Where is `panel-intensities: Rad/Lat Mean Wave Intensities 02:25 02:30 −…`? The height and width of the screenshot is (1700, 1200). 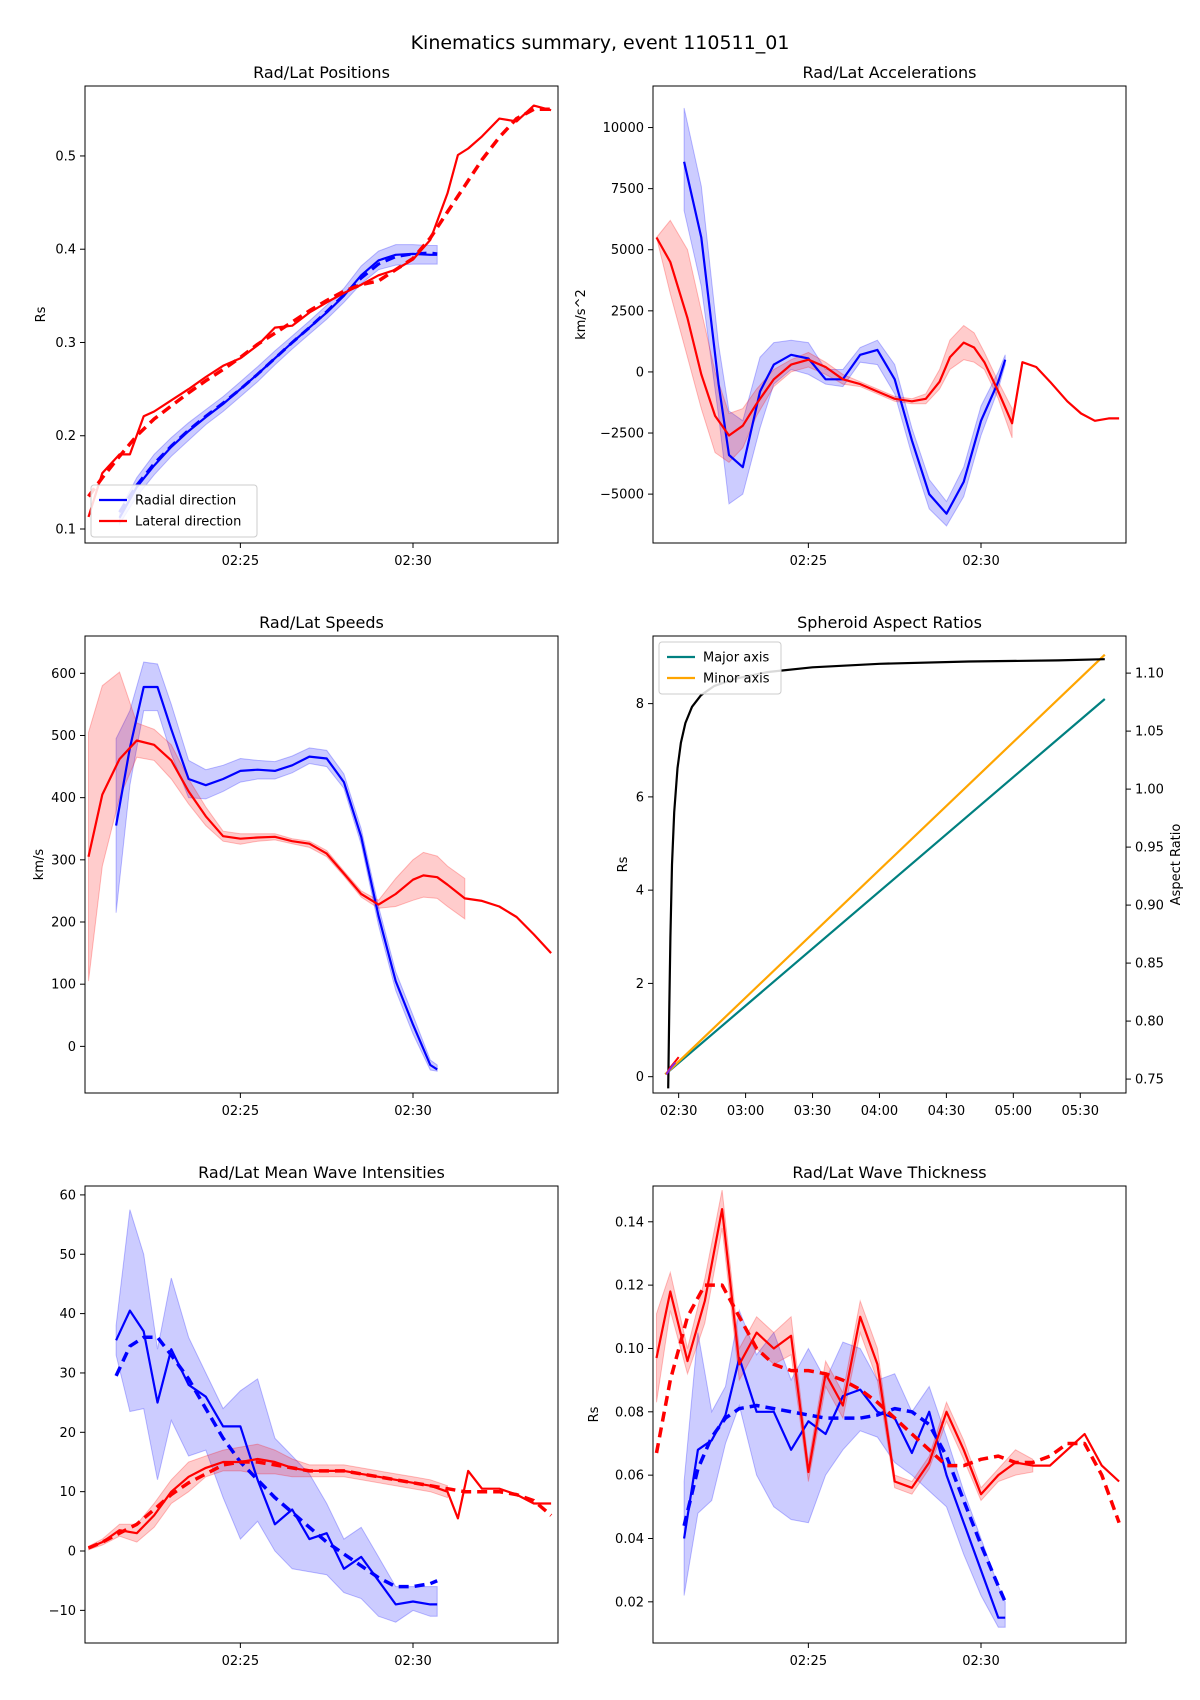 panel-intensities: Rad/Lat Mean Wave Intensities 02:25 02:30 −… is located at coordinates (304, 1416).